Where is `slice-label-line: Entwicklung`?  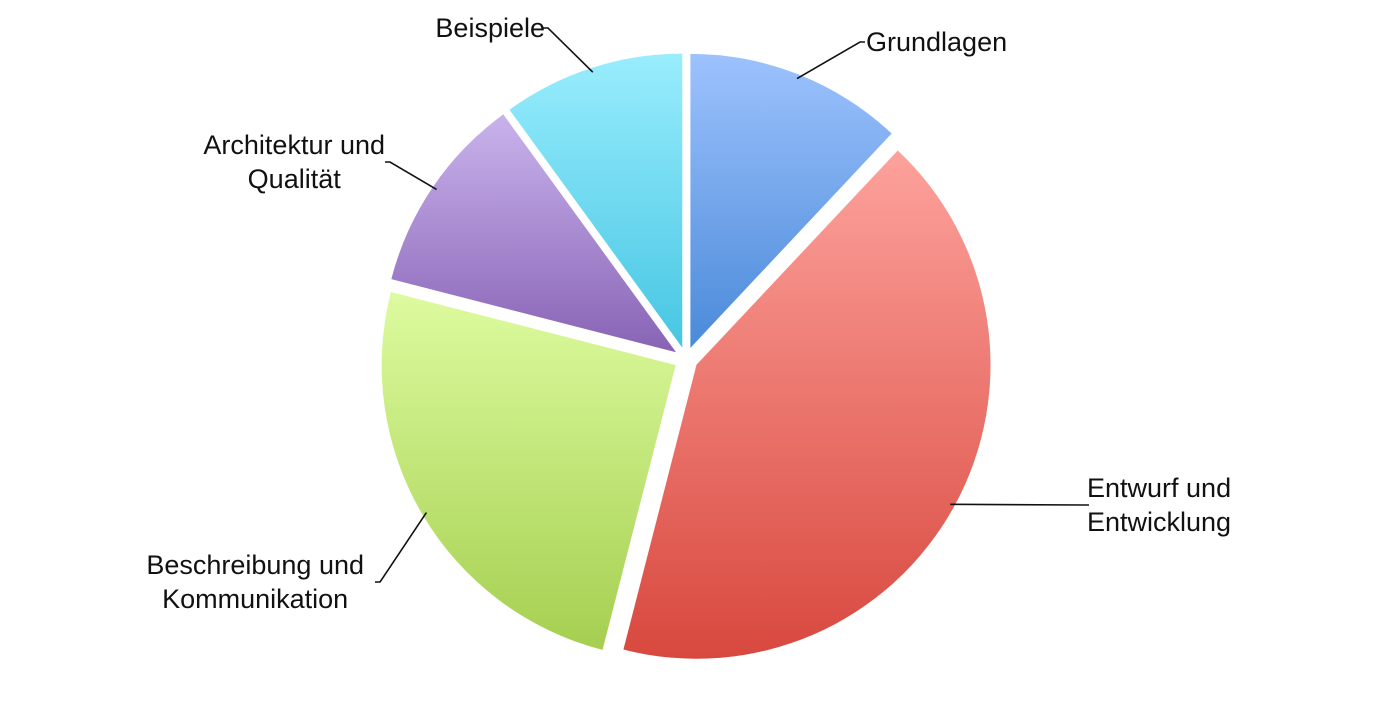
slice-label-line: Entwicklung is located at coordinates (1159, 522).